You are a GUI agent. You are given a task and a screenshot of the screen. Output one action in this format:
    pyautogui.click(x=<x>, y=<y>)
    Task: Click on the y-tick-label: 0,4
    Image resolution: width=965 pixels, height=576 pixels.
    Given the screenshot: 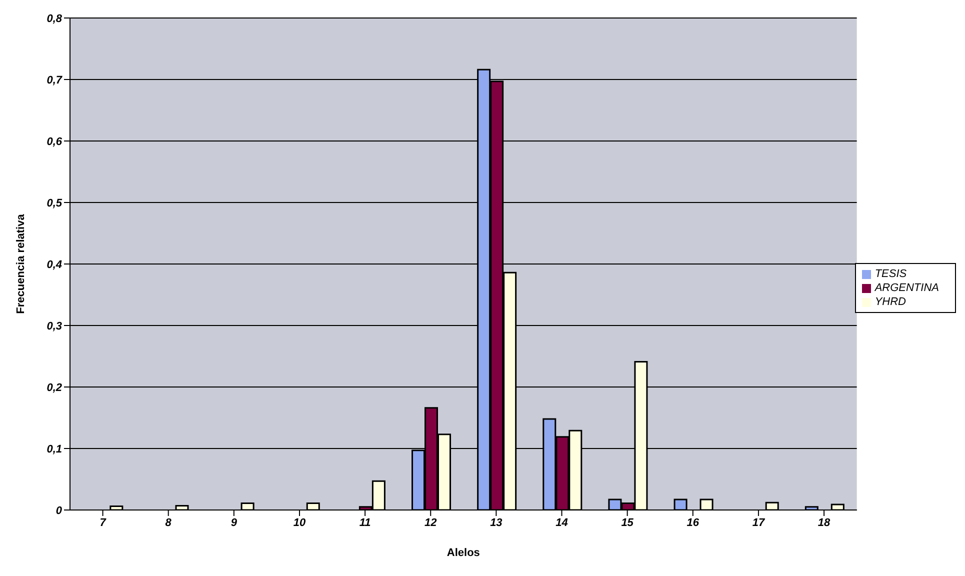 What is the action you would take?
    pyautogui.click(x=54, y=264)
    